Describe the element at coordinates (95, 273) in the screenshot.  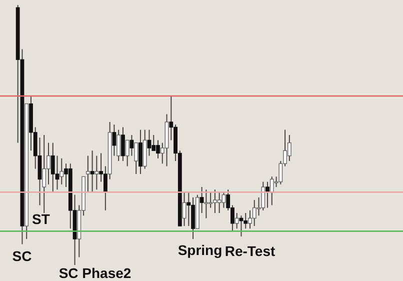
I see `annotation: SC Phase2` at that location.